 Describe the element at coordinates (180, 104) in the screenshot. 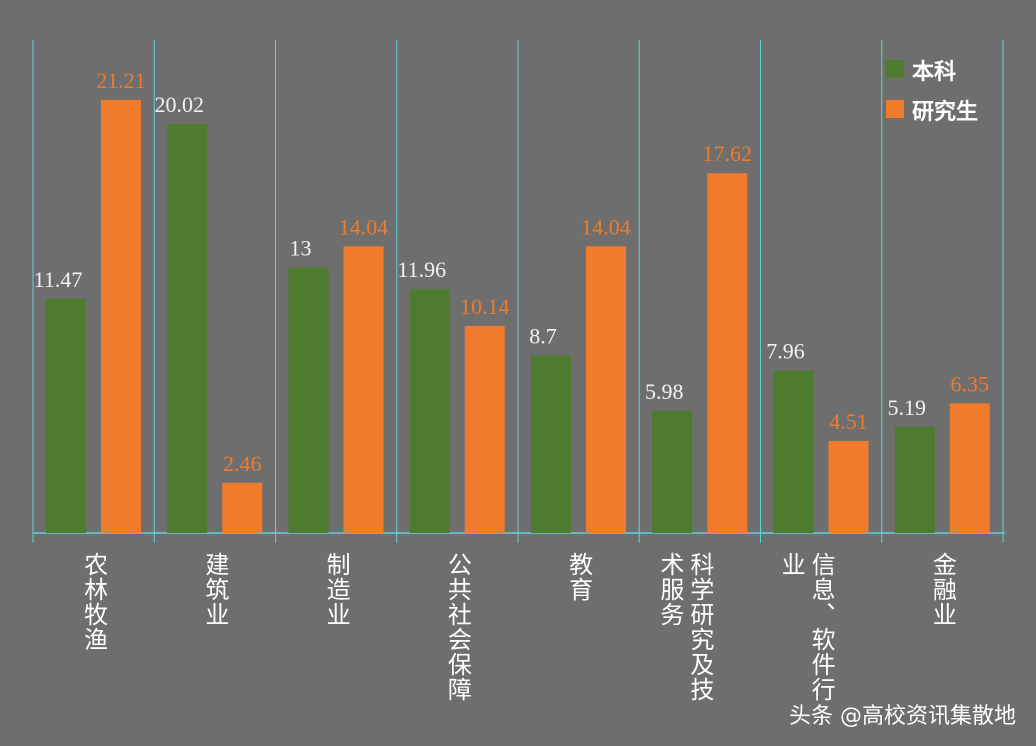

I see `value-label: 20.02` at that location.